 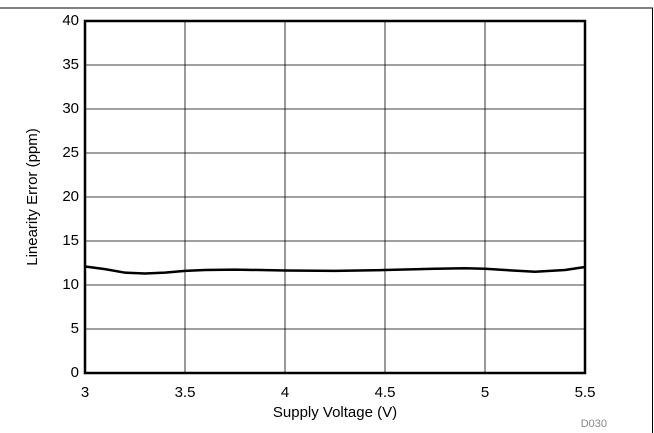 I want to click on x-tick-label: 4.5, so click(x=385, y=392).